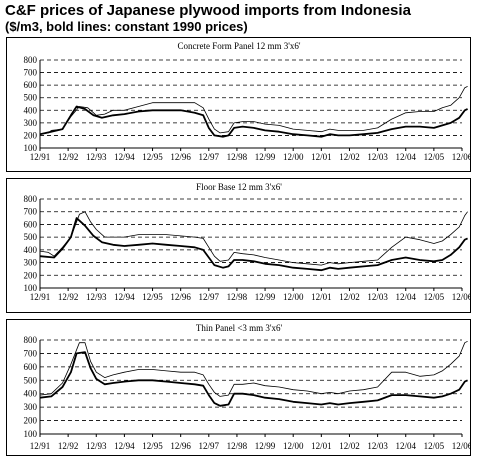  What do you see at coordinates (31, 199) in the screenshot?
I see `floor-base-y-tick-label: 800` at bounding box center [31, 199].